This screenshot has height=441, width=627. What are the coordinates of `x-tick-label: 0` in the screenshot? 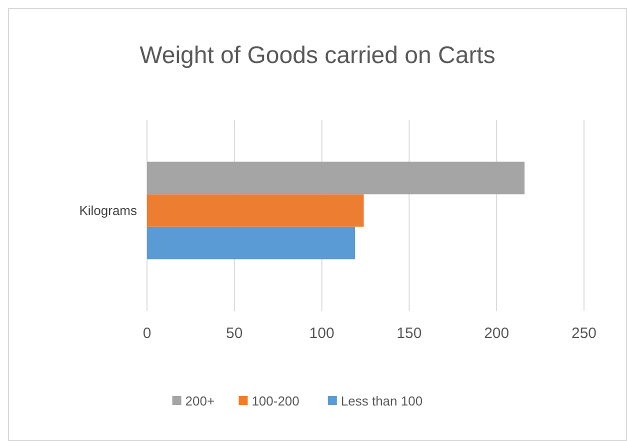 It's located at (147, 333).